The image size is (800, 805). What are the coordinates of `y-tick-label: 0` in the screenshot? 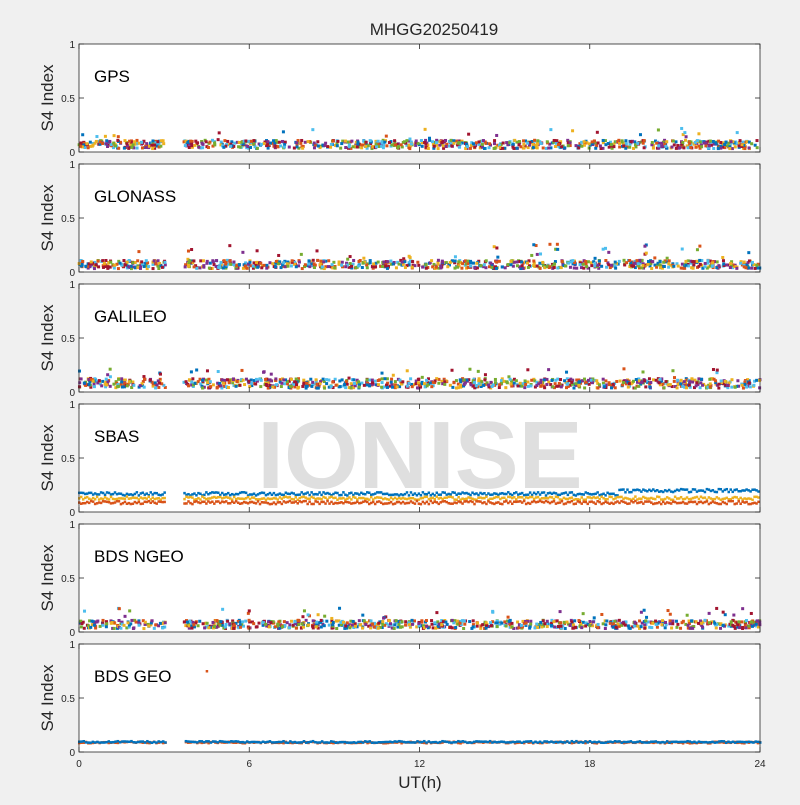 It's located at (72, 633).